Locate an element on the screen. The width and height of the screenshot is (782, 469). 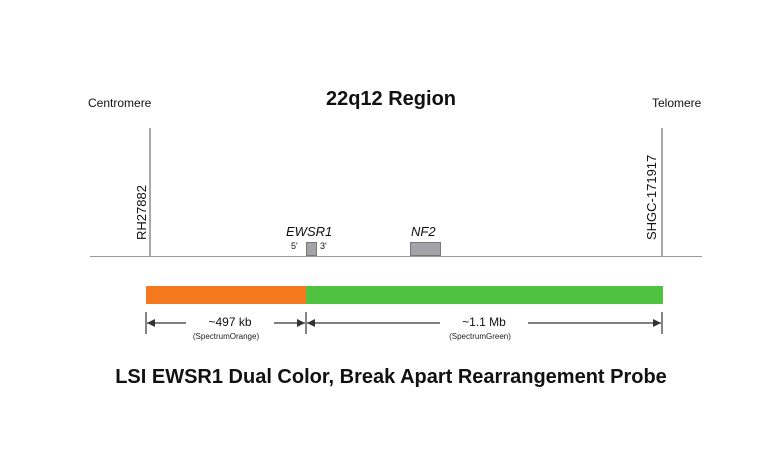
right-marker-line is located at coordinates (662, 192).